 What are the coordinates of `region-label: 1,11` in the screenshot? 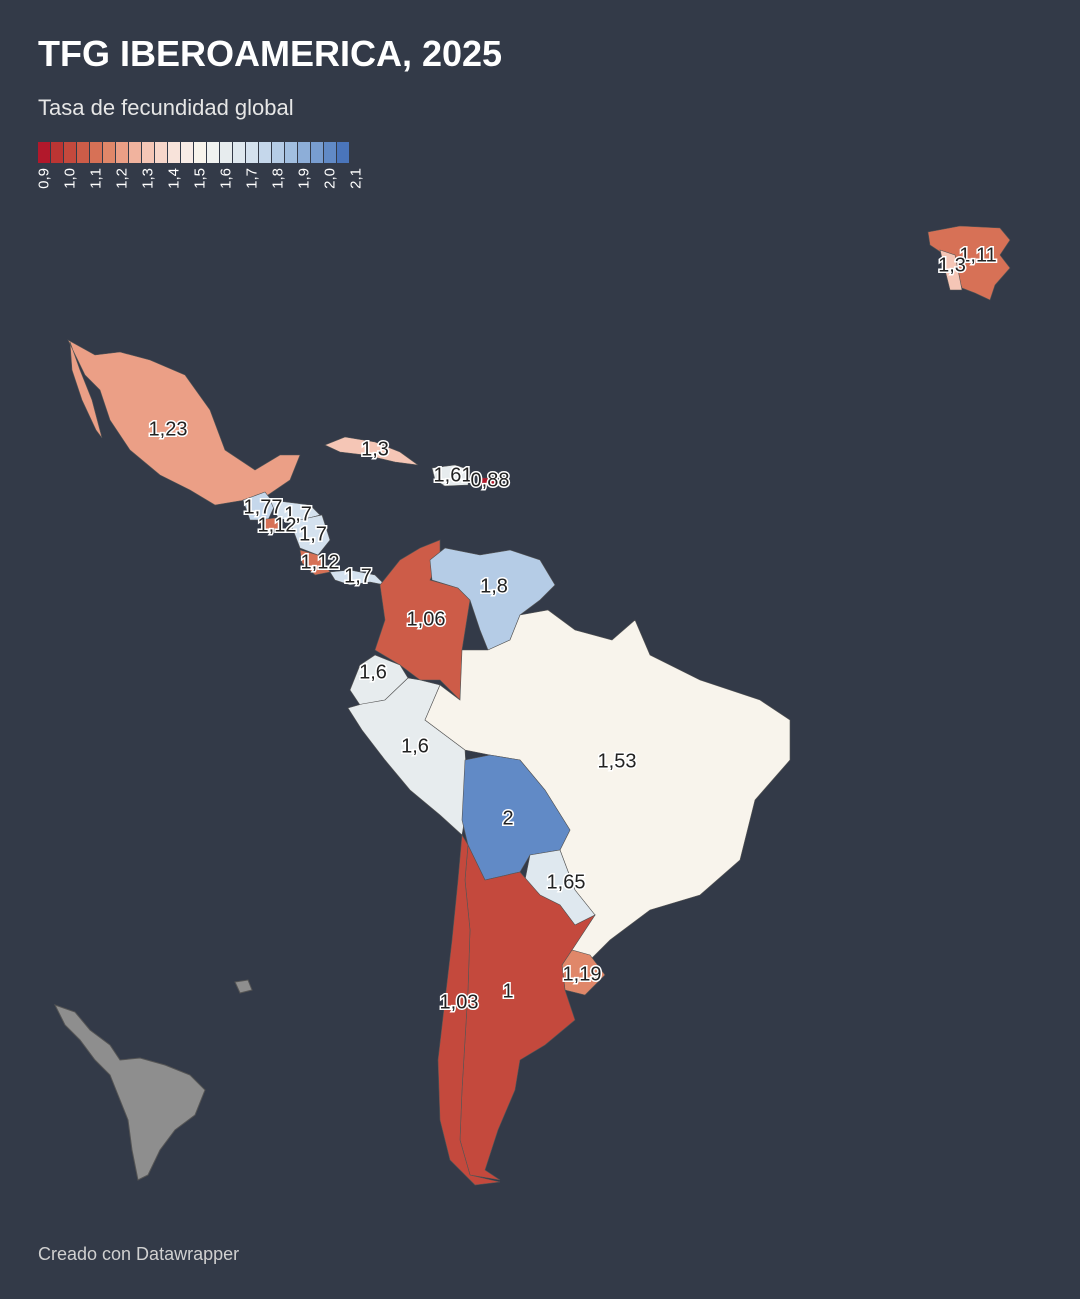 It's located at (977, 255).